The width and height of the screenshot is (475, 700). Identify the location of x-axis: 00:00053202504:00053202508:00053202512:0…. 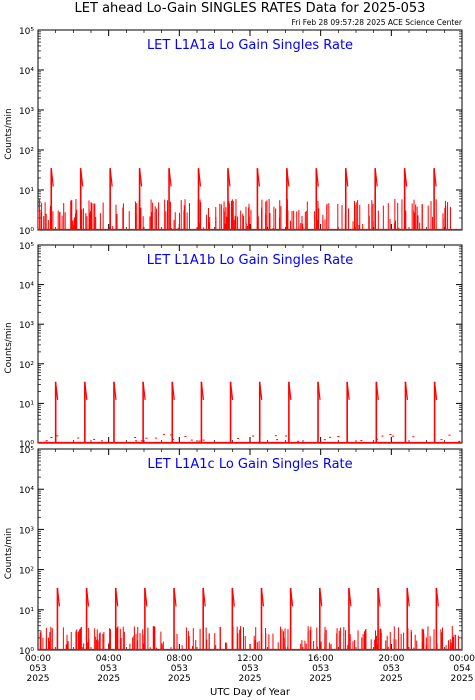
(250, 669).